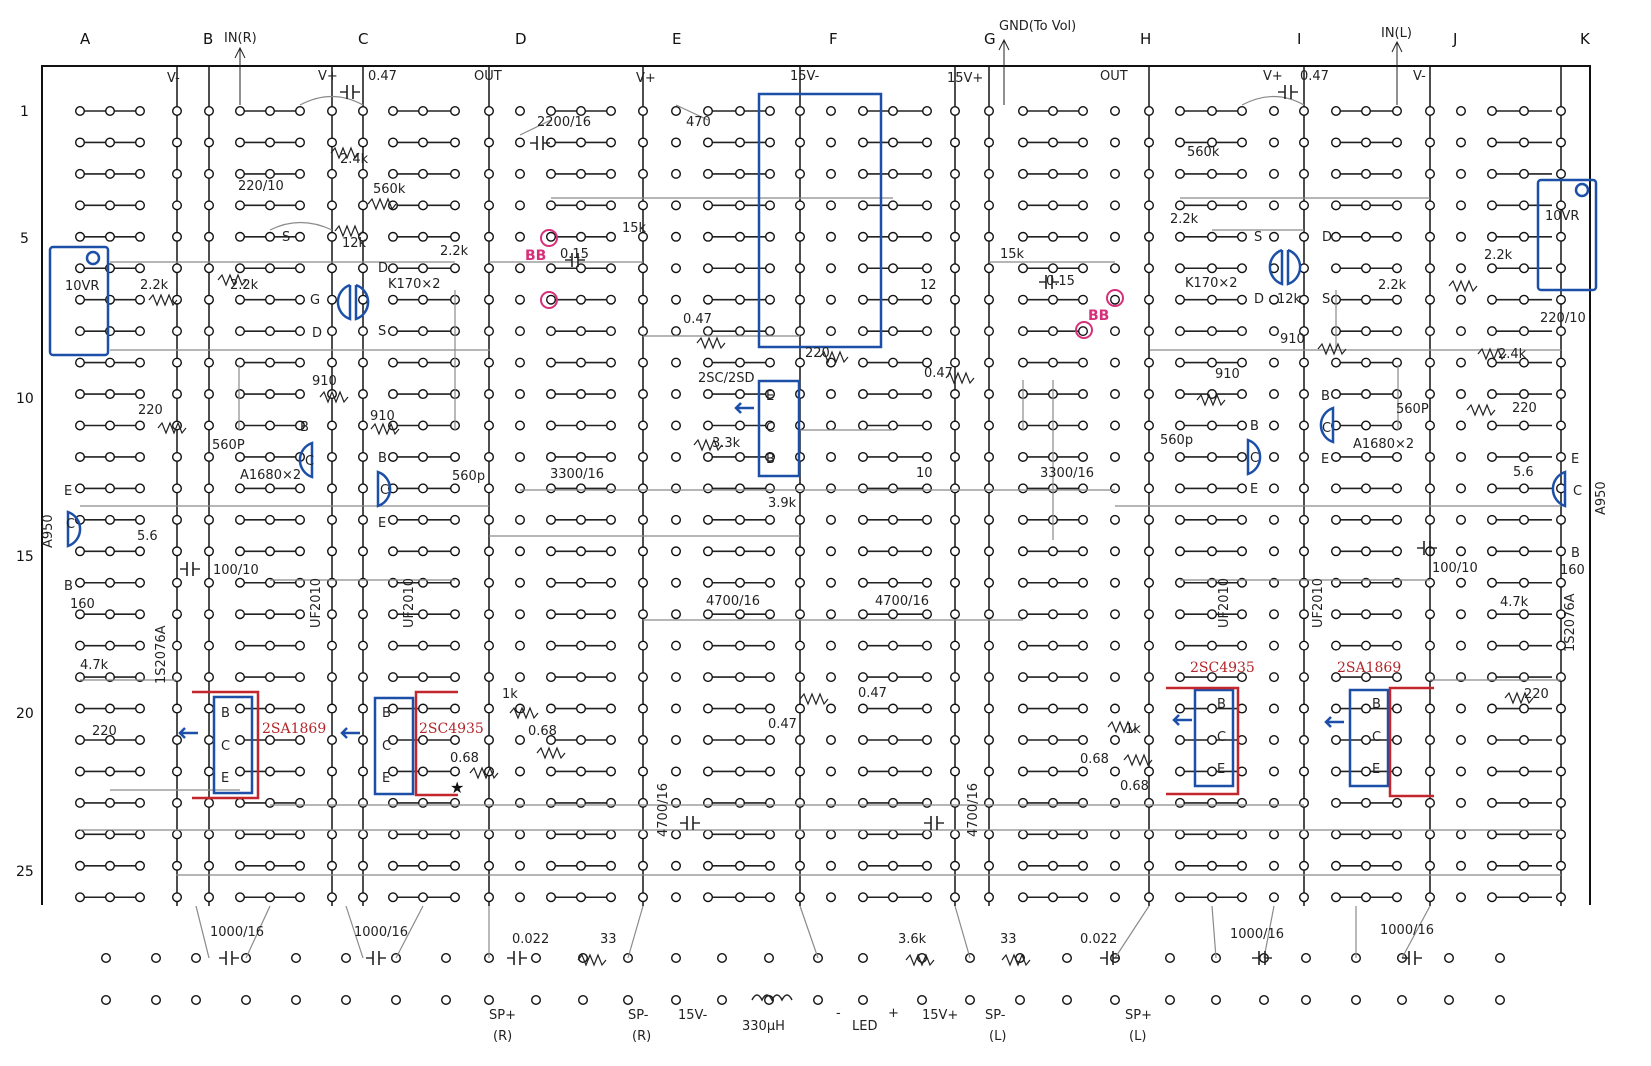  What do you see at coordinates (1114, 76) in the screenshot?
I see `rail-out-right: OUT` at bounding box center [1114, 76].